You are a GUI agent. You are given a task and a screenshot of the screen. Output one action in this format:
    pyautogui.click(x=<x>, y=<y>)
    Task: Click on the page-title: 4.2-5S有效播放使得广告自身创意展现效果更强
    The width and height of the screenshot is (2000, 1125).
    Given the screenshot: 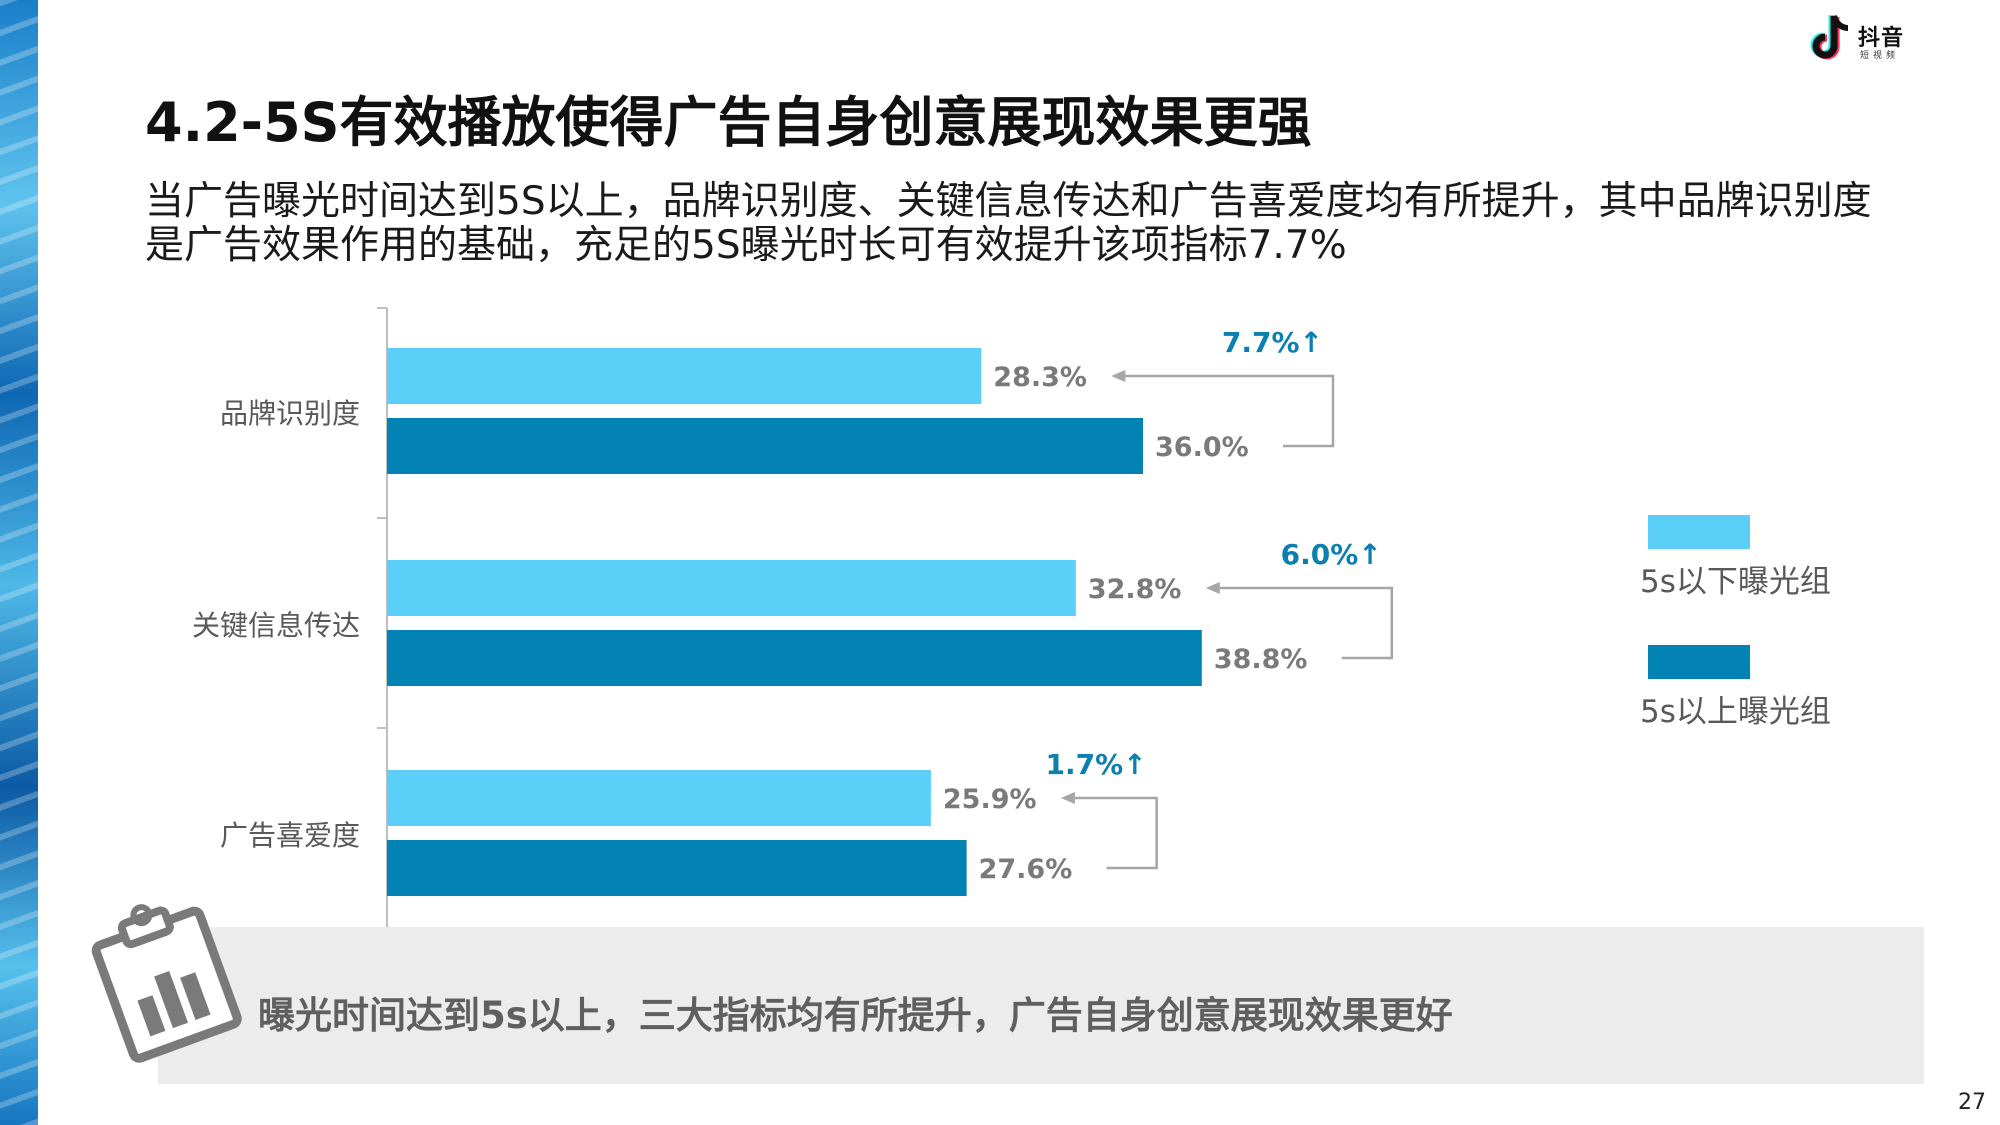 What is the action you would take?
    pyautogui.click(x=728, y=122)
    